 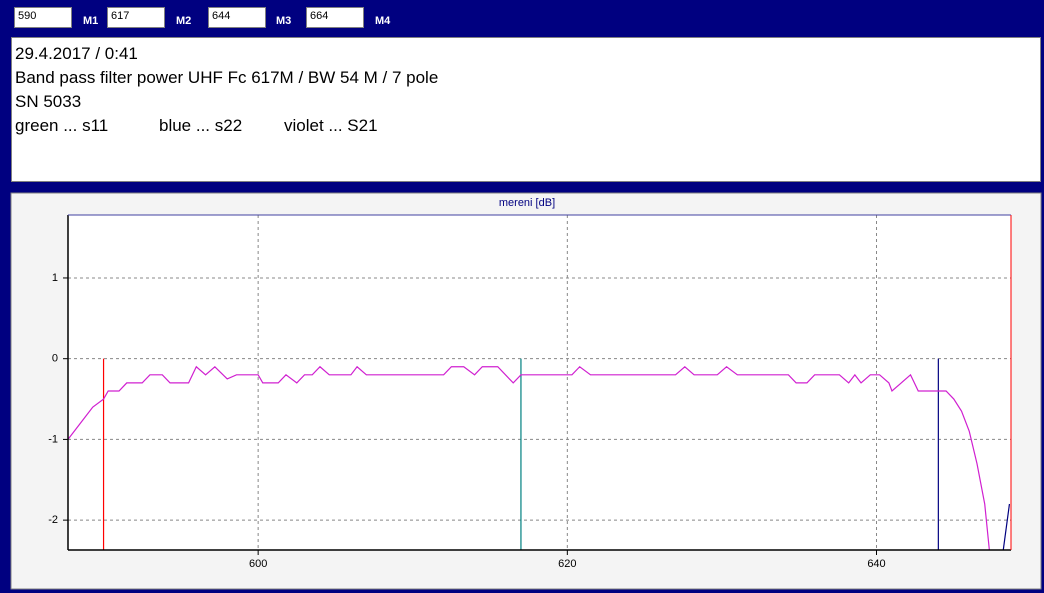 I want to click on y-tick-label: 1, so click(x=55, y=278).